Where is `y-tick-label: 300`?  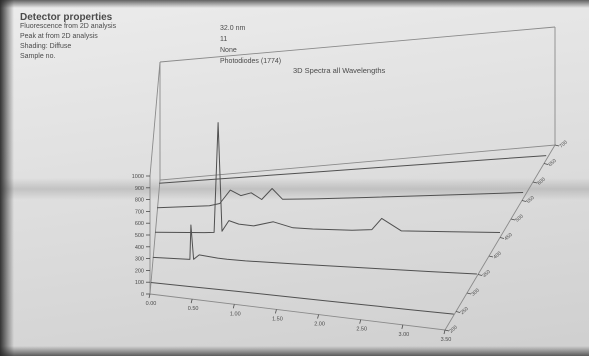
y-tick-label: 300 is located at coordinates (139, 260).